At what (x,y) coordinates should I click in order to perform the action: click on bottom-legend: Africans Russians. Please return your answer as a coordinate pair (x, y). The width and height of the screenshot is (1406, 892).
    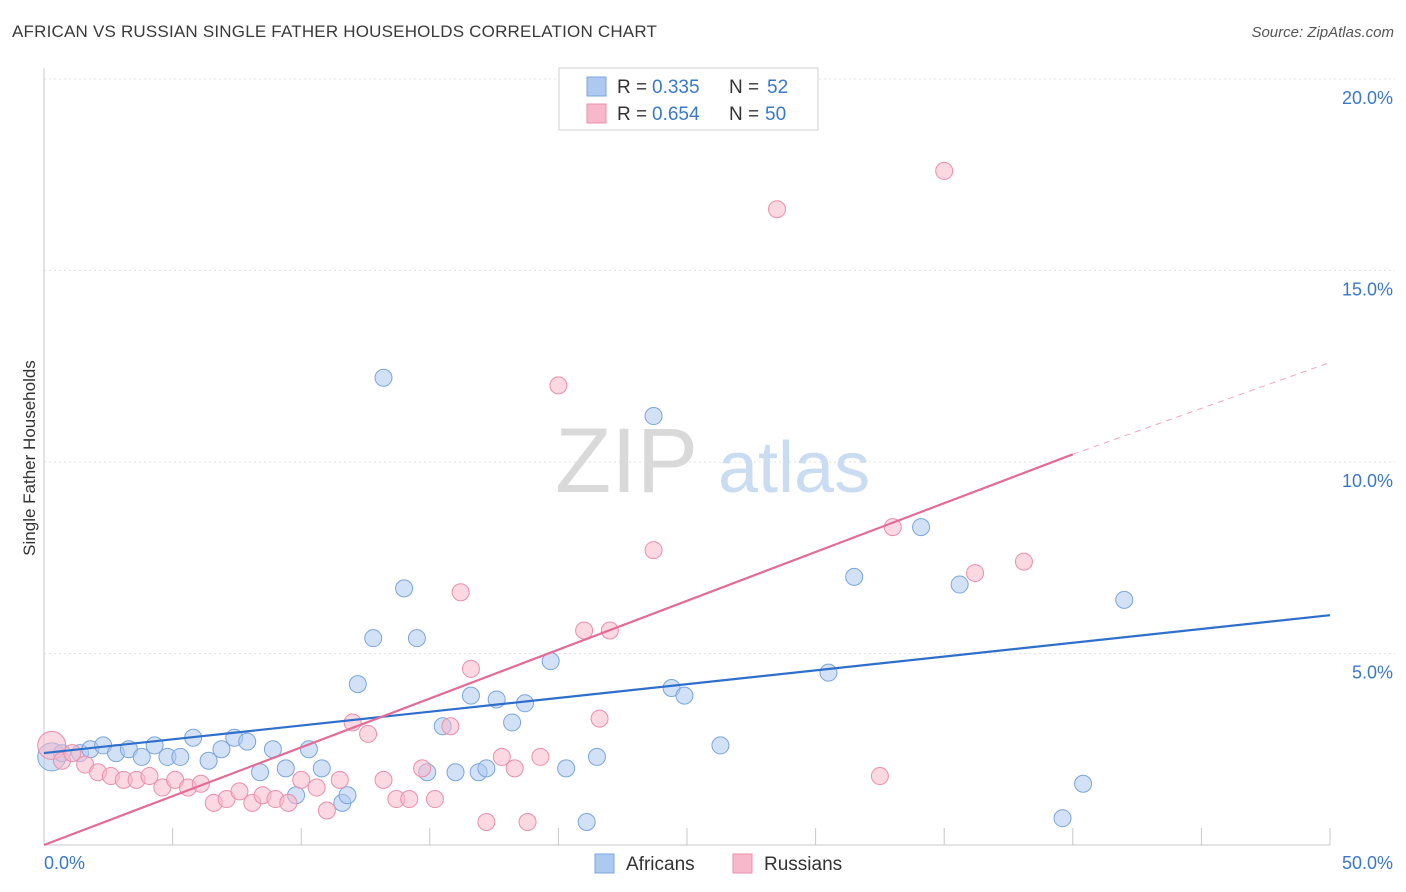
    Looking at the image, I should click on (718, 864).